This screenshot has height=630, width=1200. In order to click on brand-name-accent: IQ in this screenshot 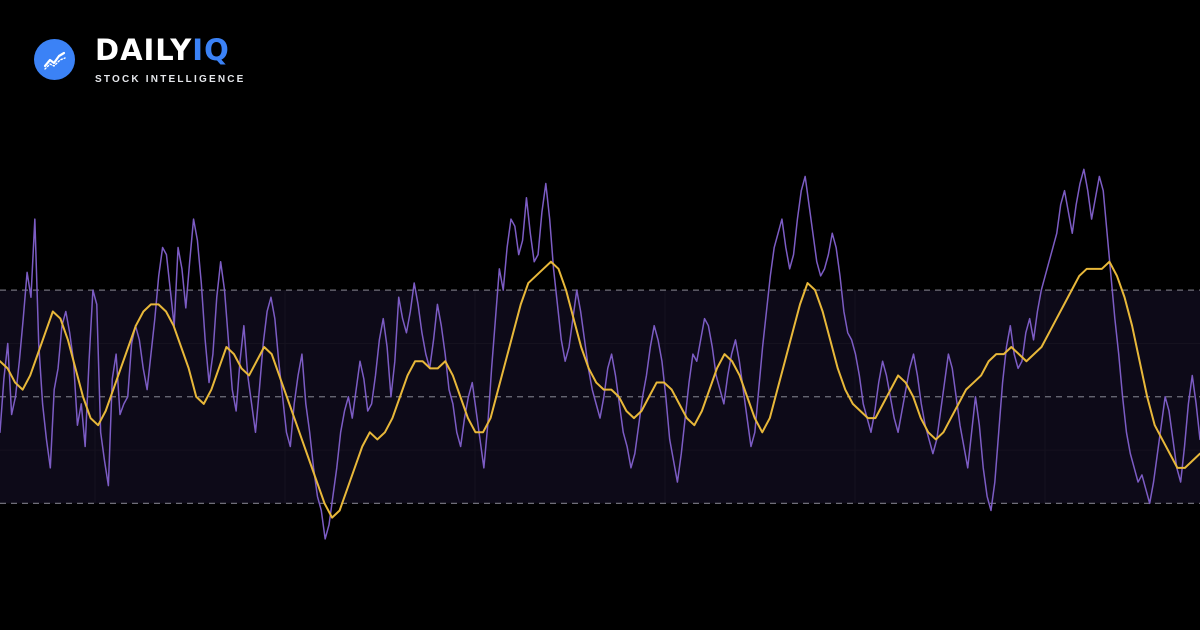, I will do `click(211, 50)`.